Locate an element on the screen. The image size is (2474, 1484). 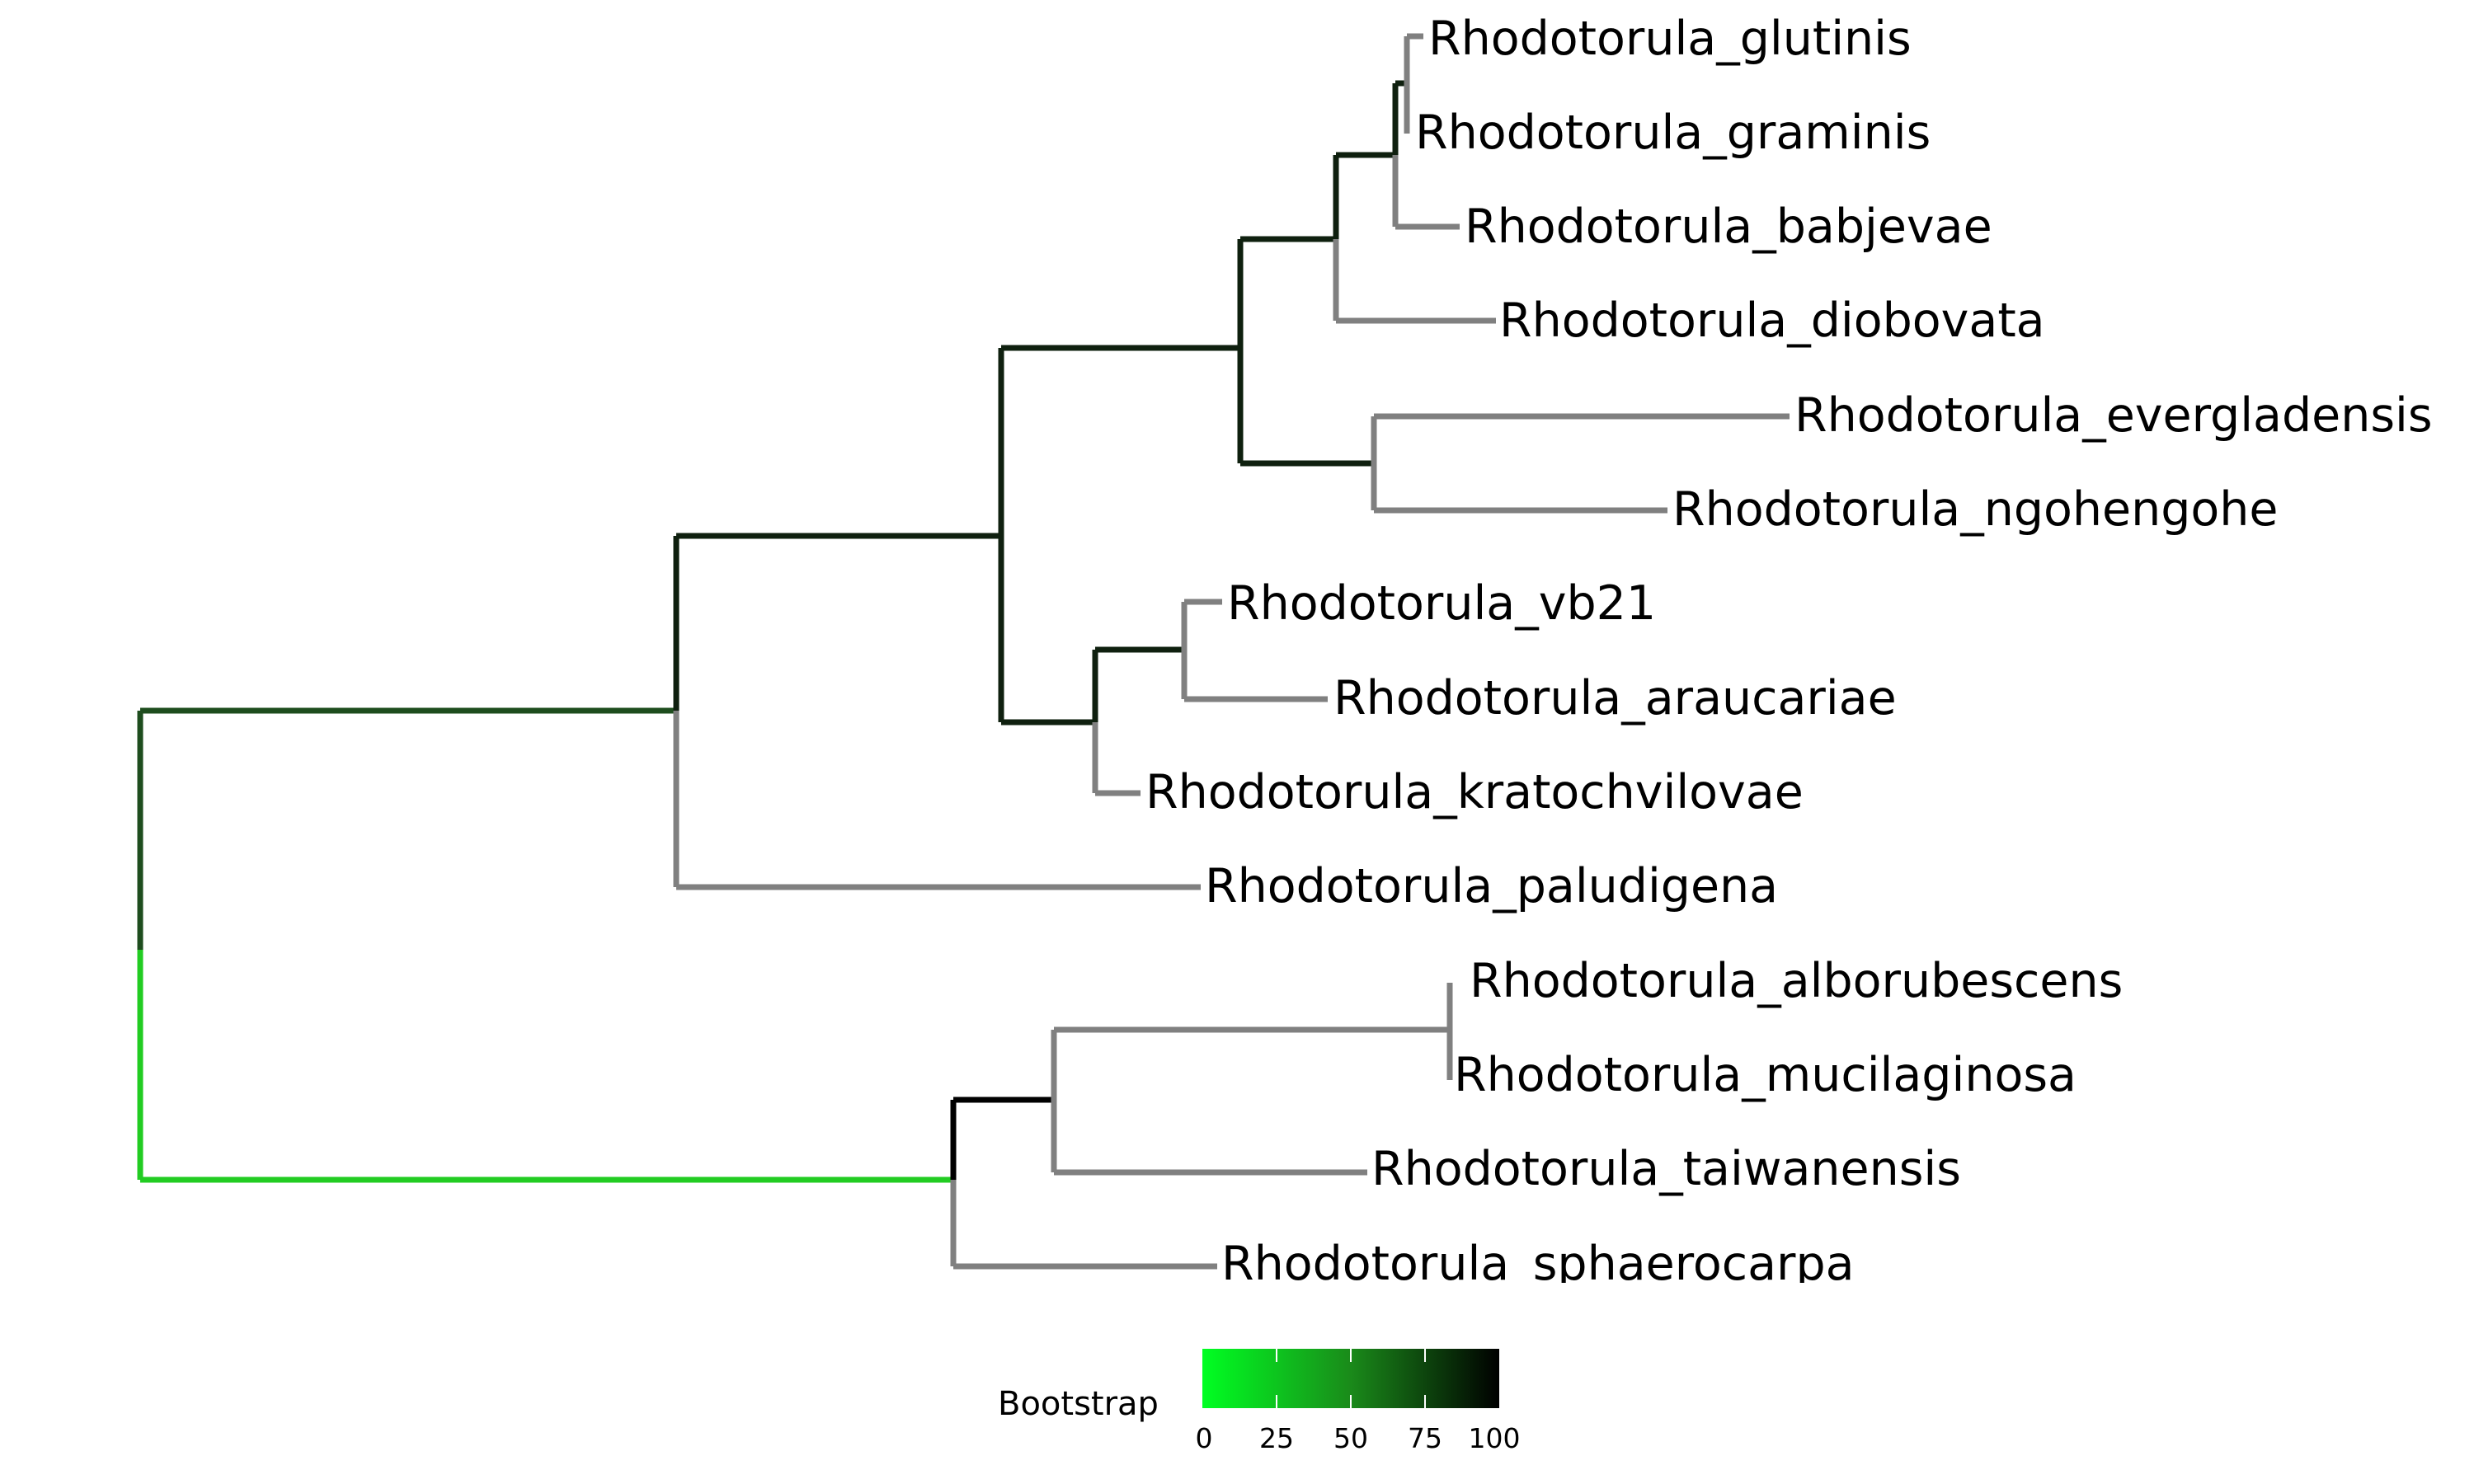
leaf-label-kratochvilovae: Rhodotorula_kratochvilovae is located at coordinates (1474, 792).